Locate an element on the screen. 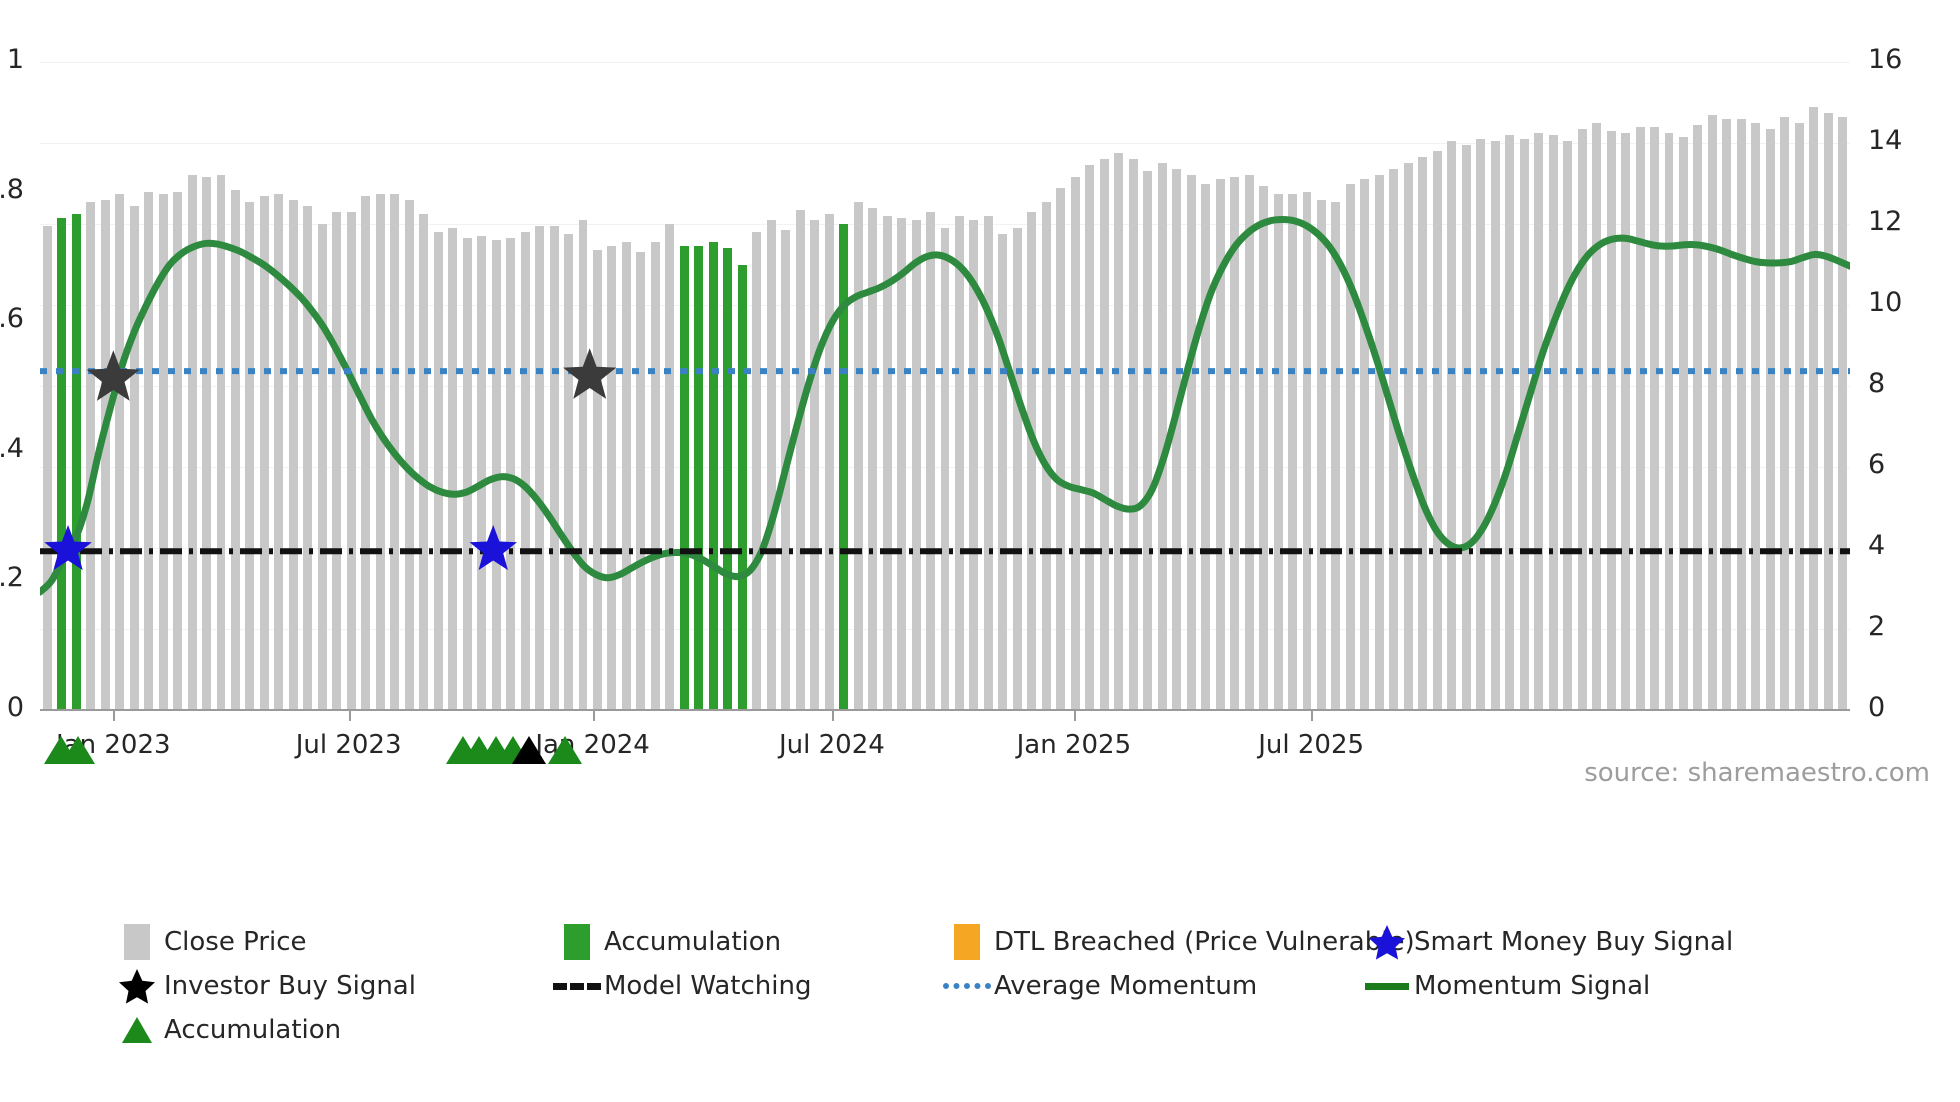  legend-item-model-watching: Model Watching is located at coordinates (745, 986).